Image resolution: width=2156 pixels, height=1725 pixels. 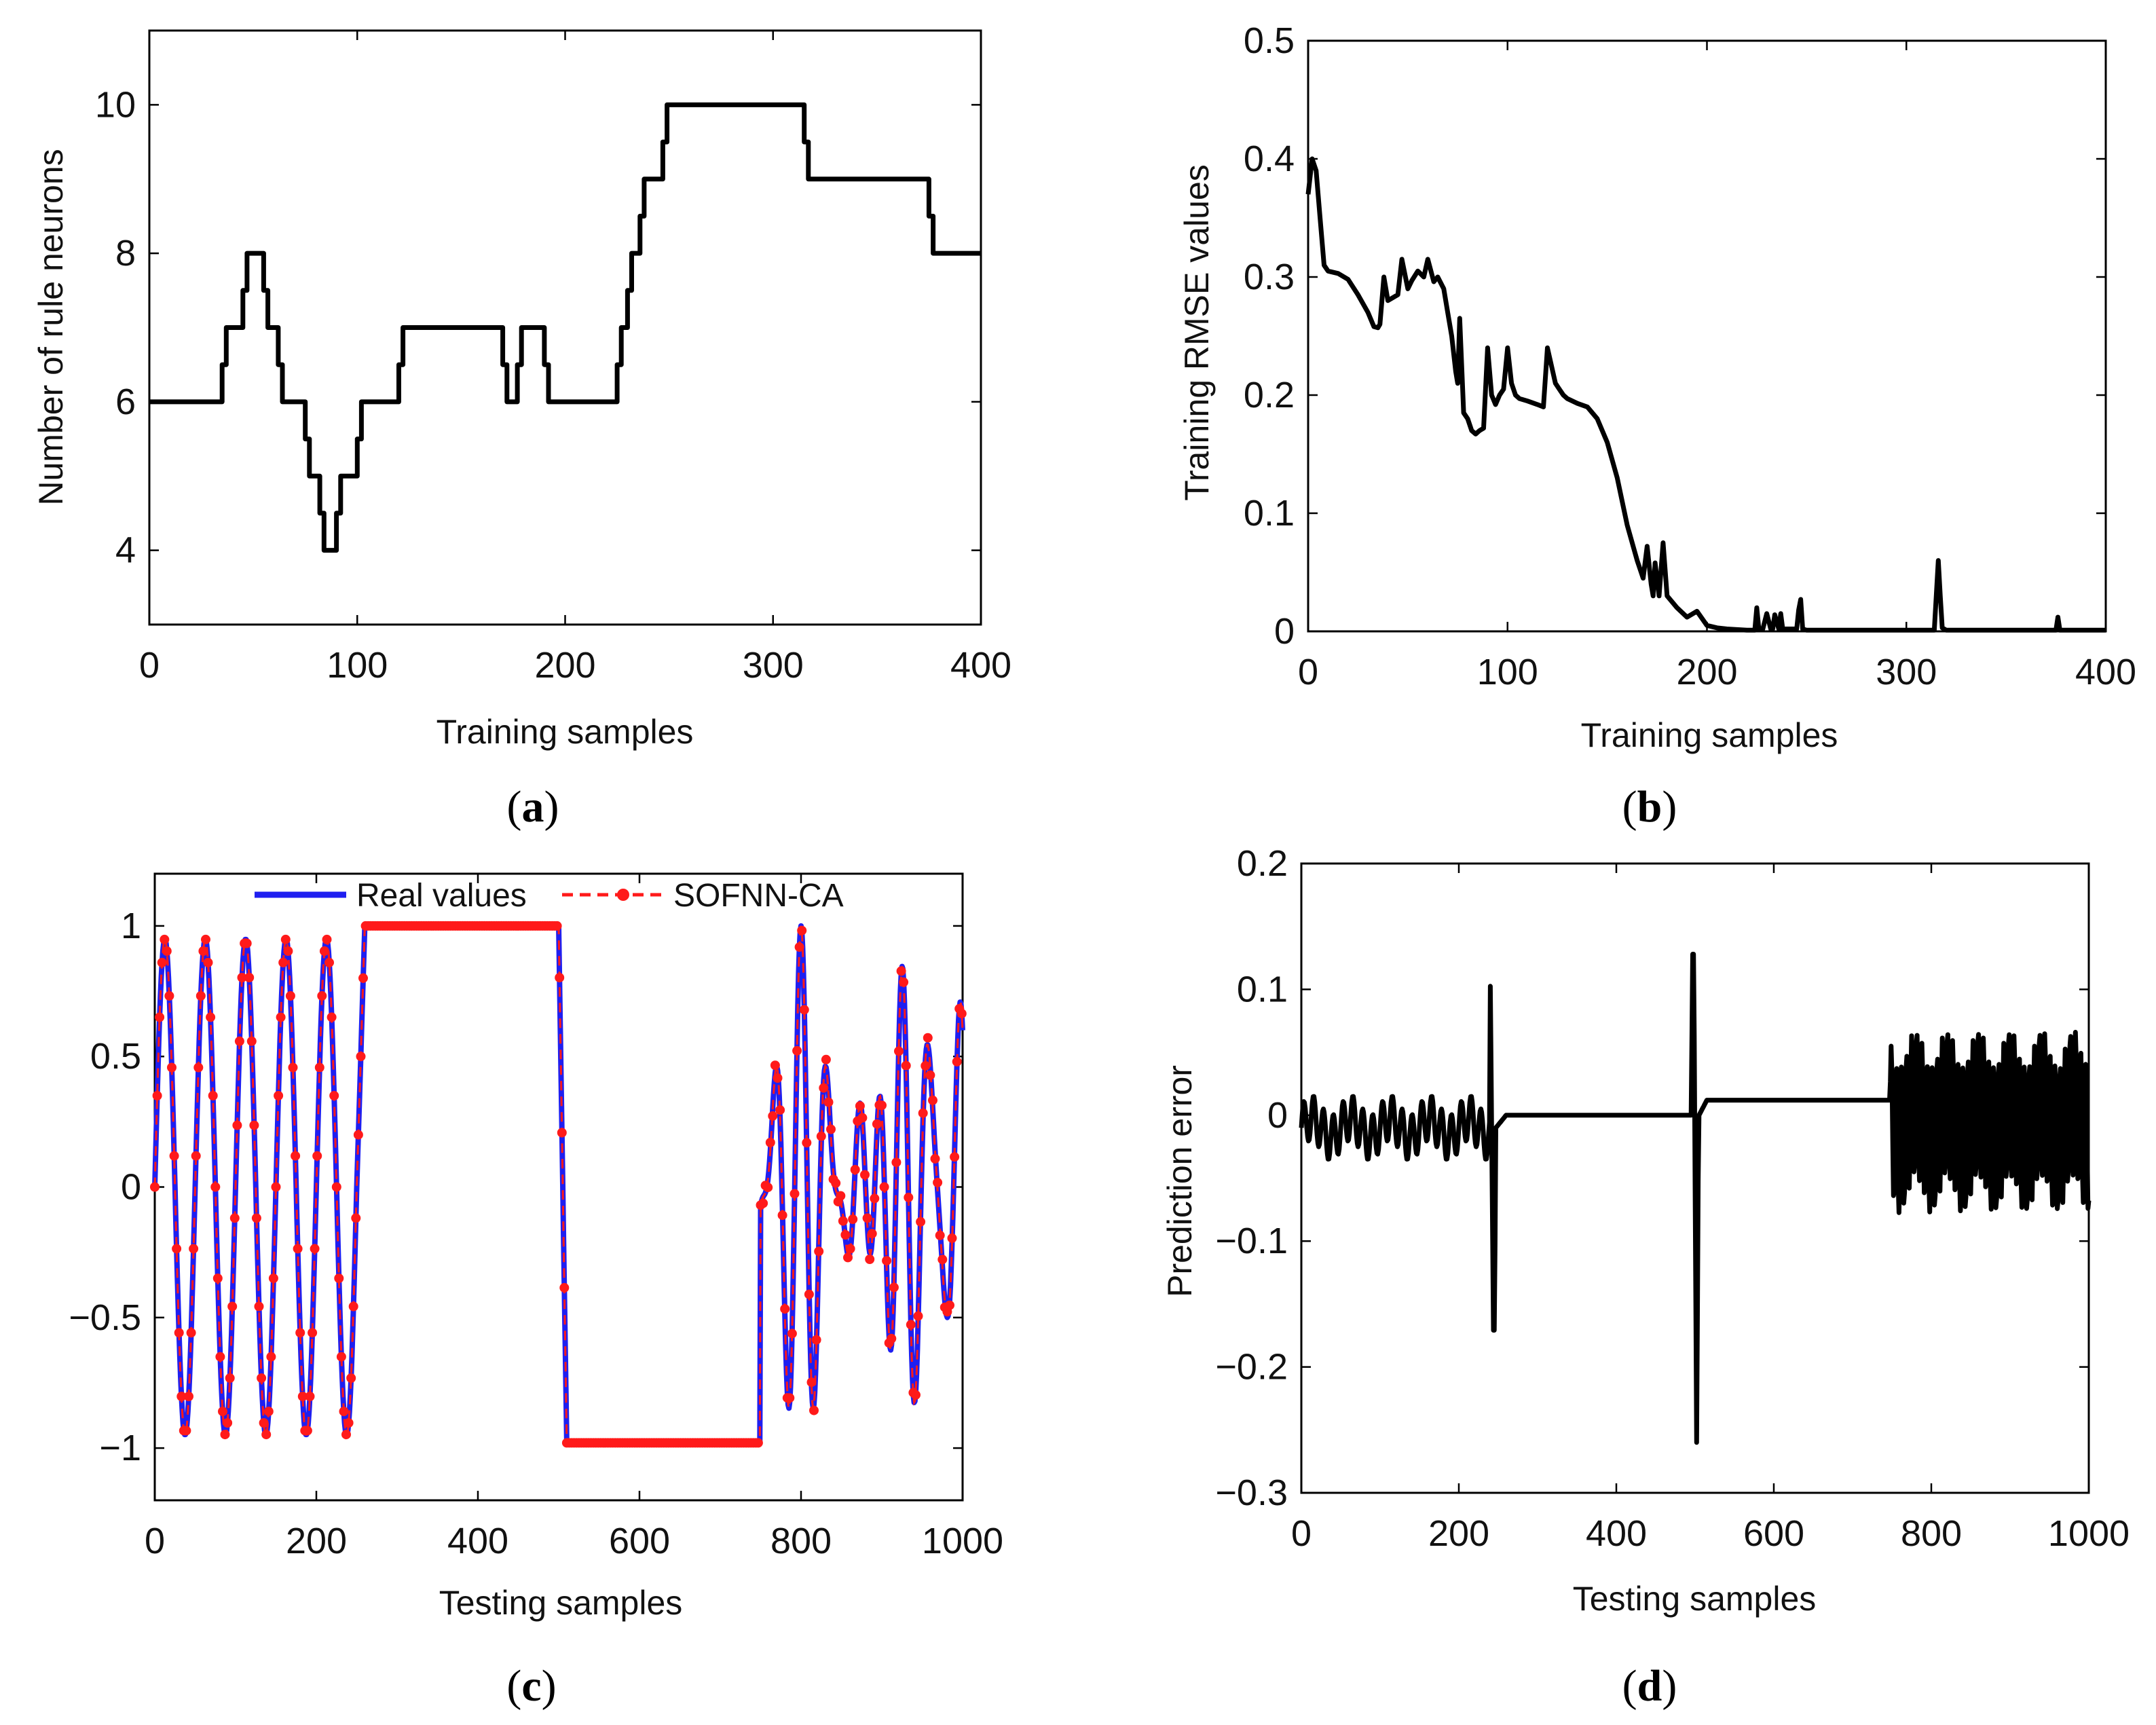 I want to click on legend-real-label: Real values, so click(x=441, y=896).